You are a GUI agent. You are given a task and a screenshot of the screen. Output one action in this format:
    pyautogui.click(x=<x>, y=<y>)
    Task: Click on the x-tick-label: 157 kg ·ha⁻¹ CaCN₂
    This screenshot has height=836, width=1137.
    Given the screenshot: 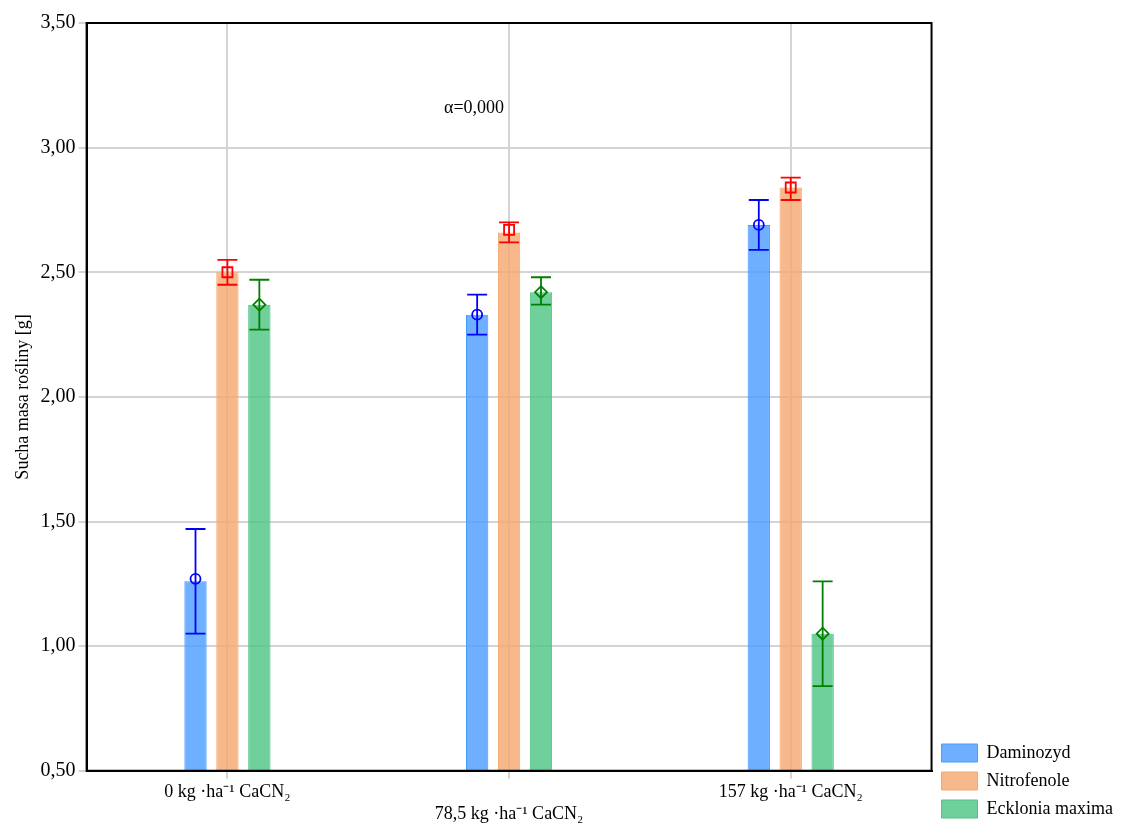 What is the action you would take?
    pyautogui.click(x=790, y=791)
    